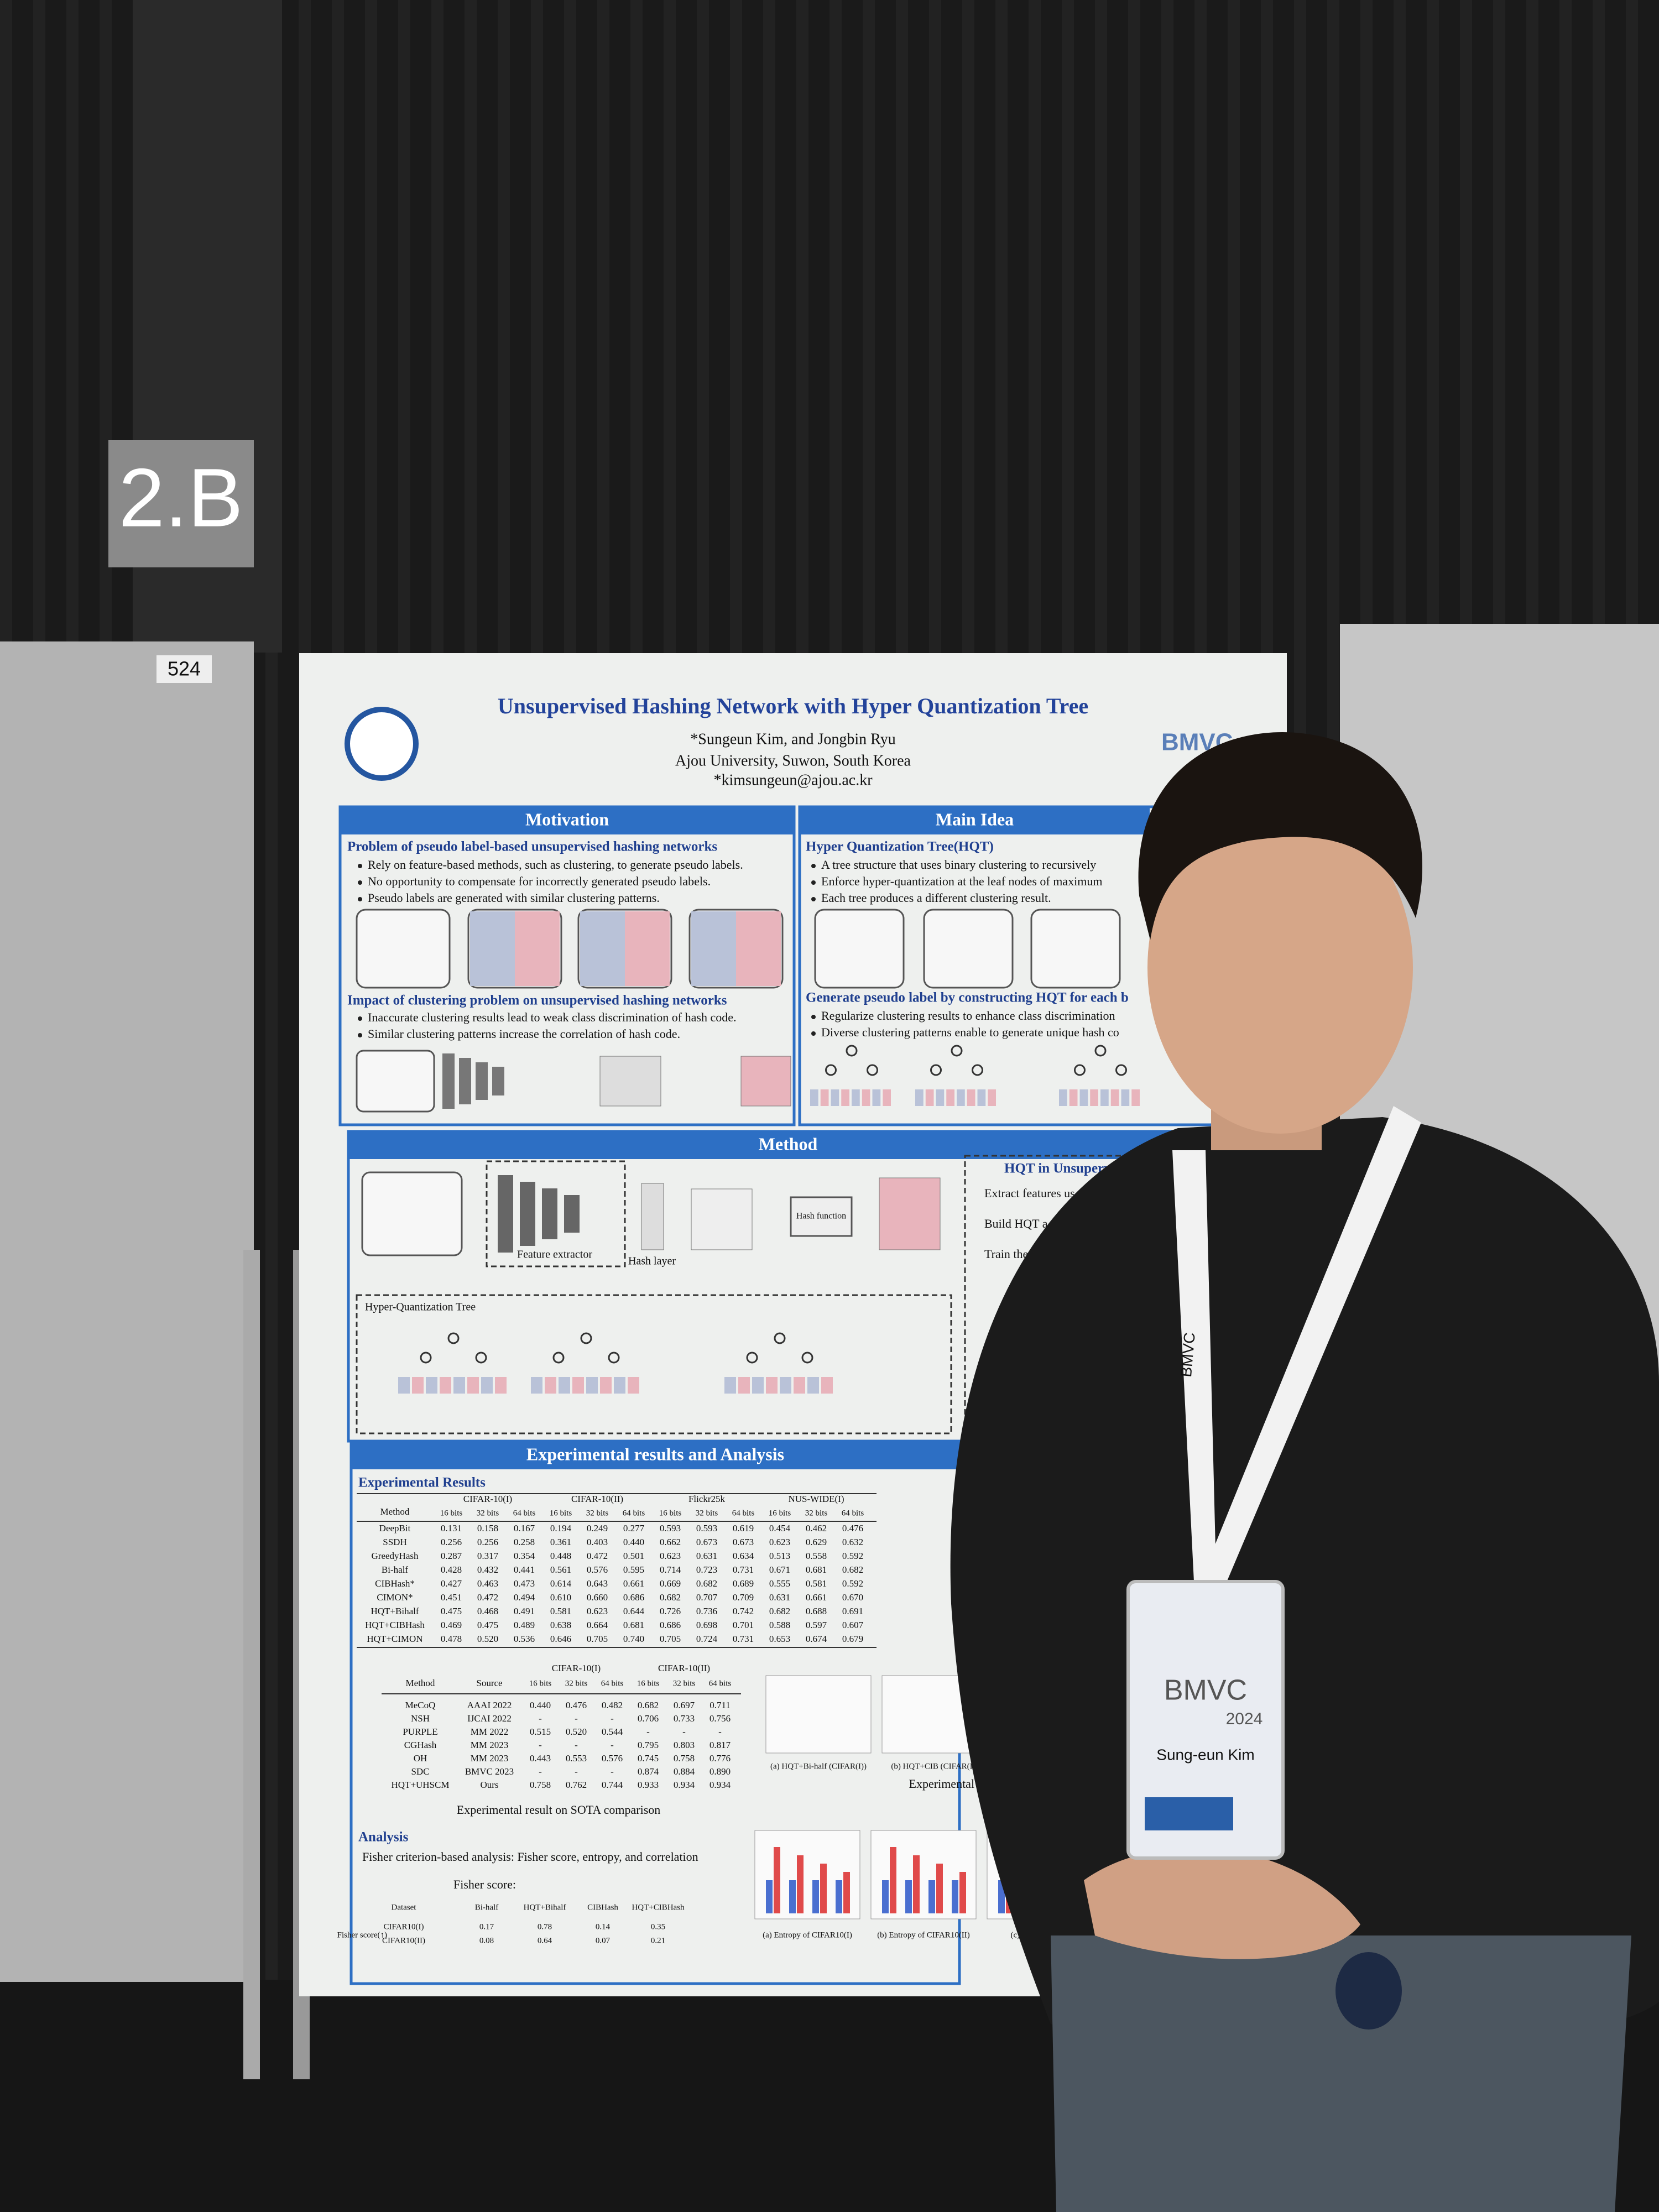 Image resolution: width=1659 pixels, height=2212 pixels. What do you see at coordinates (720, 1719) in the screenshot?
I see `table-cell: 0.756` at bounding box center [720, 1719].